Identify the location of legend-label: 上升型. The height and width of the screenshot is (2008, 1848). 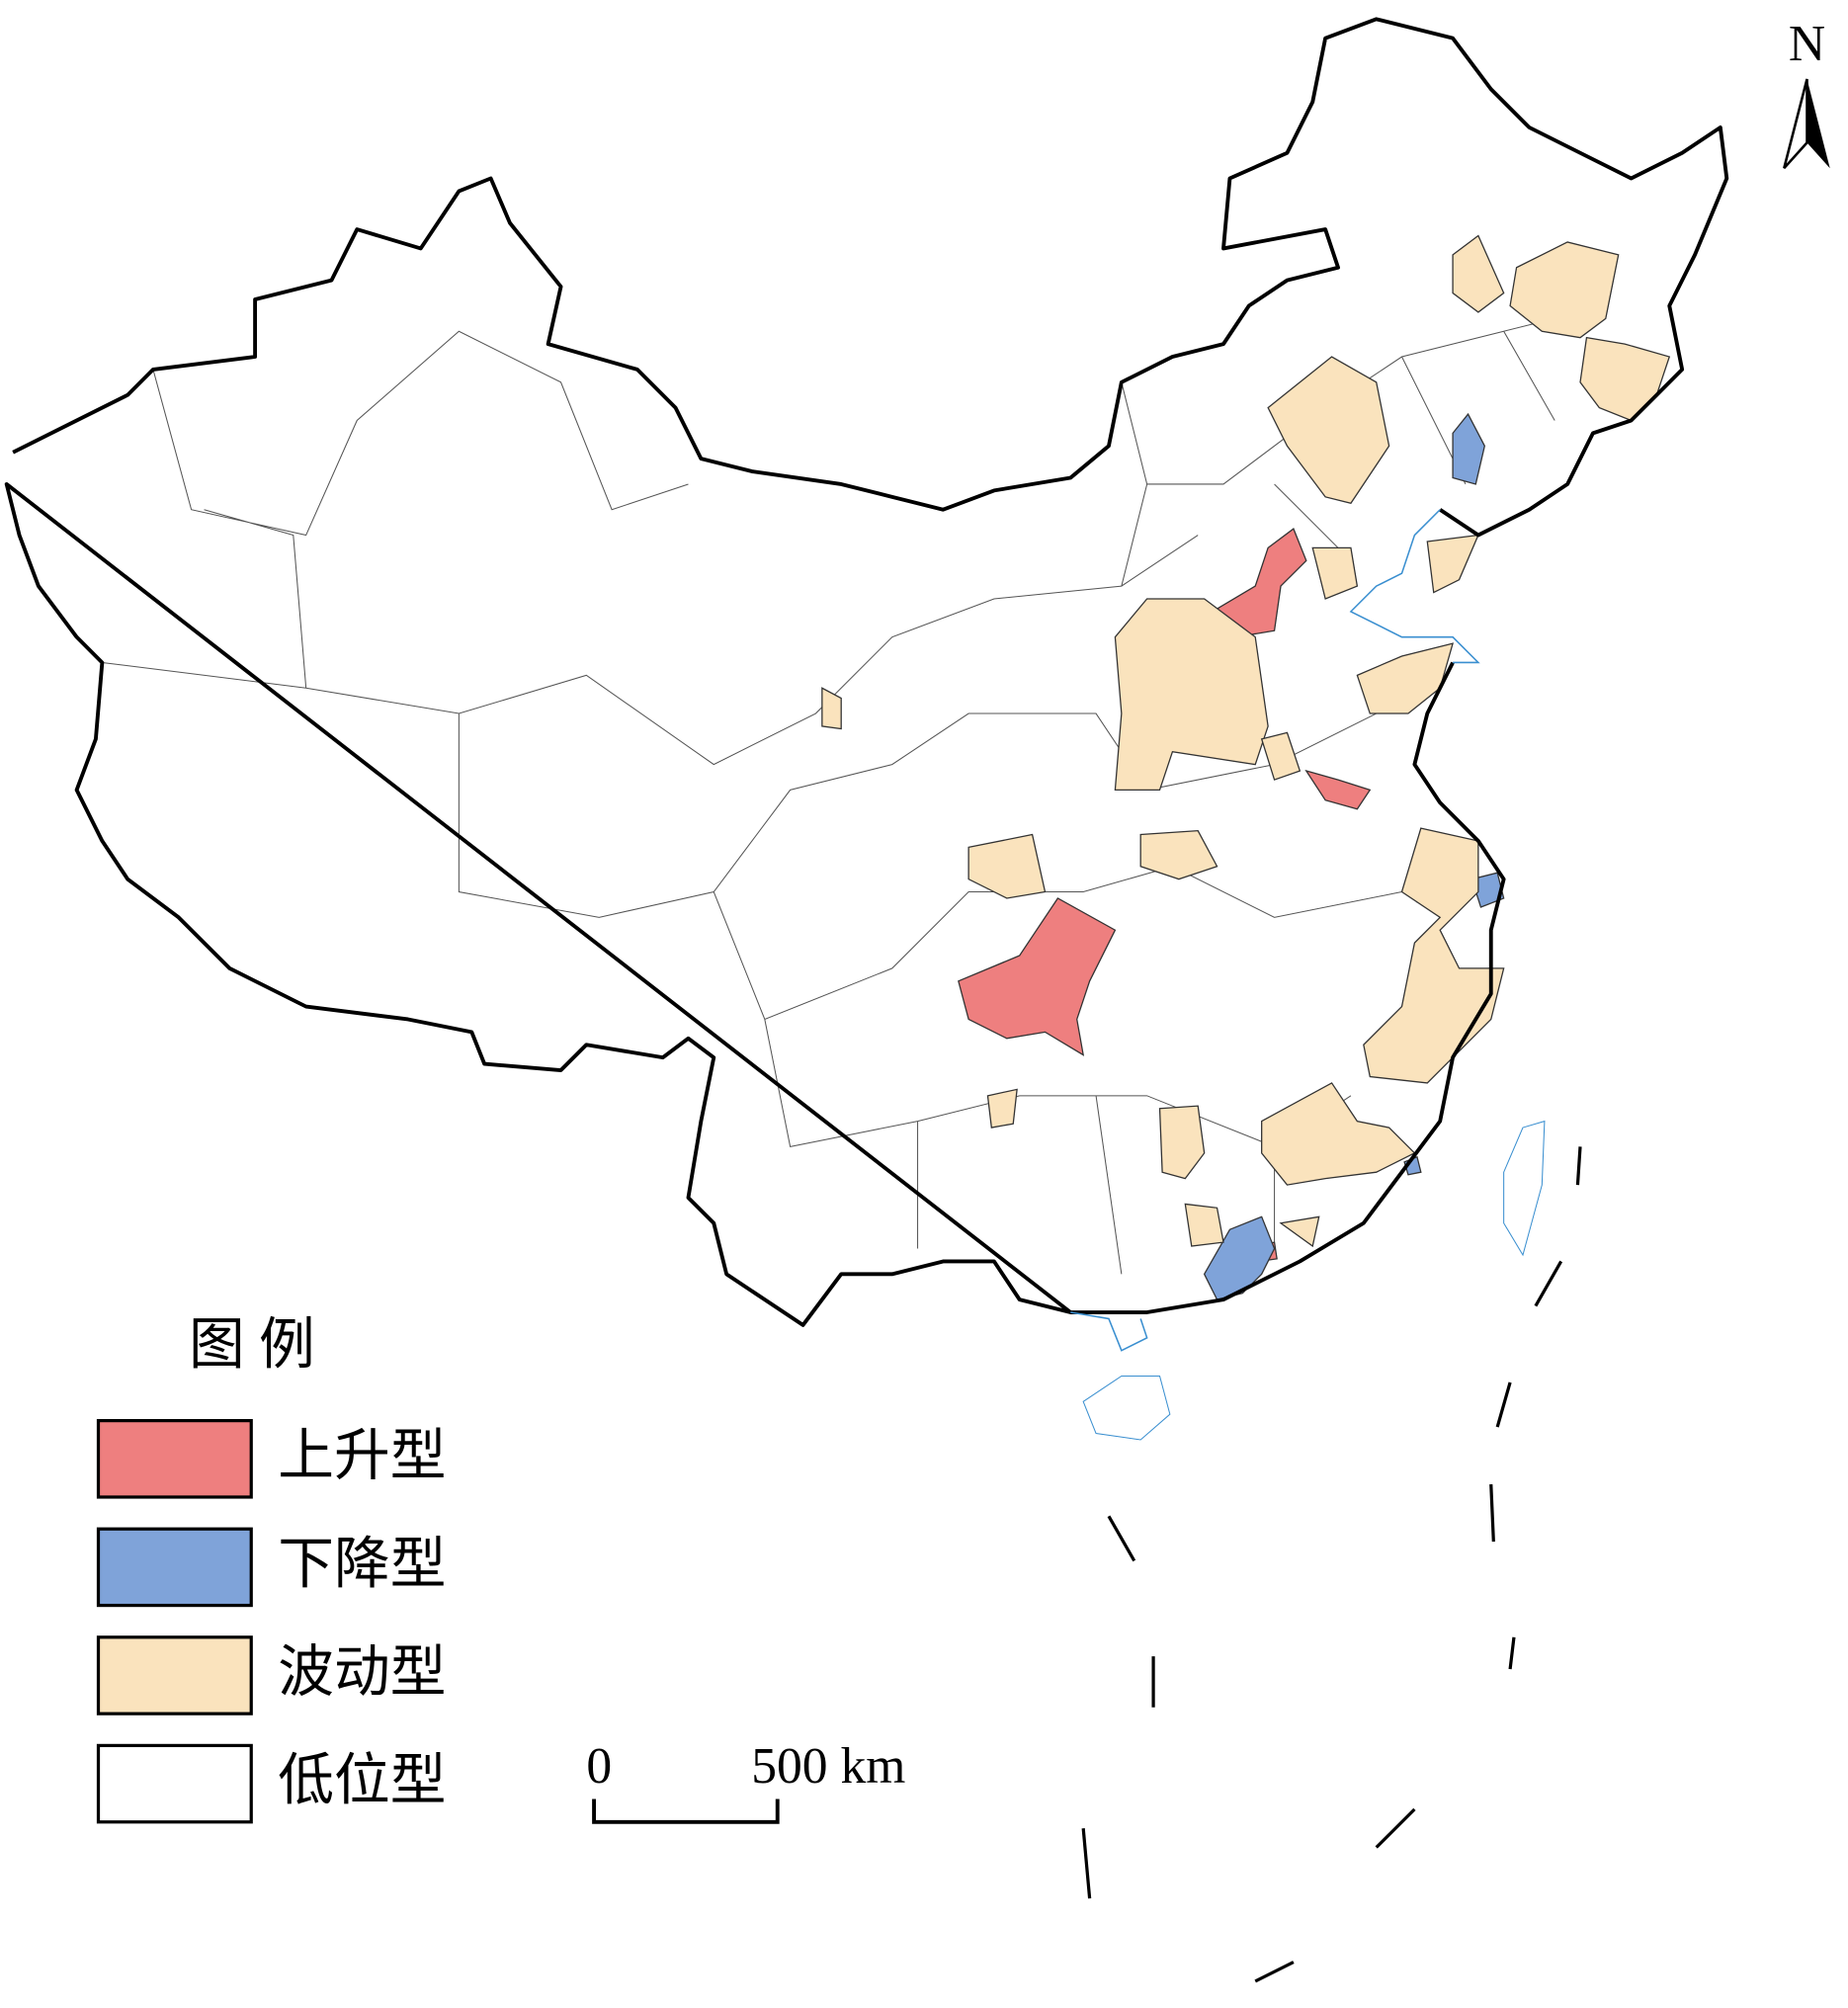
(362, 1456).